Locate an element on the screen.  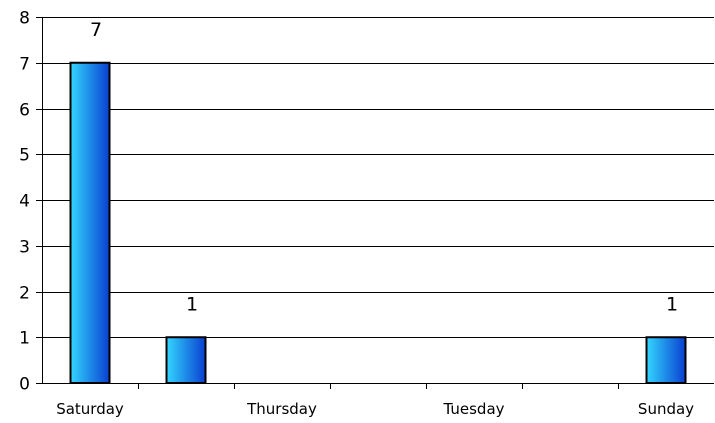
y-tick-label-5: 5 is located at coordinates (24, 156).